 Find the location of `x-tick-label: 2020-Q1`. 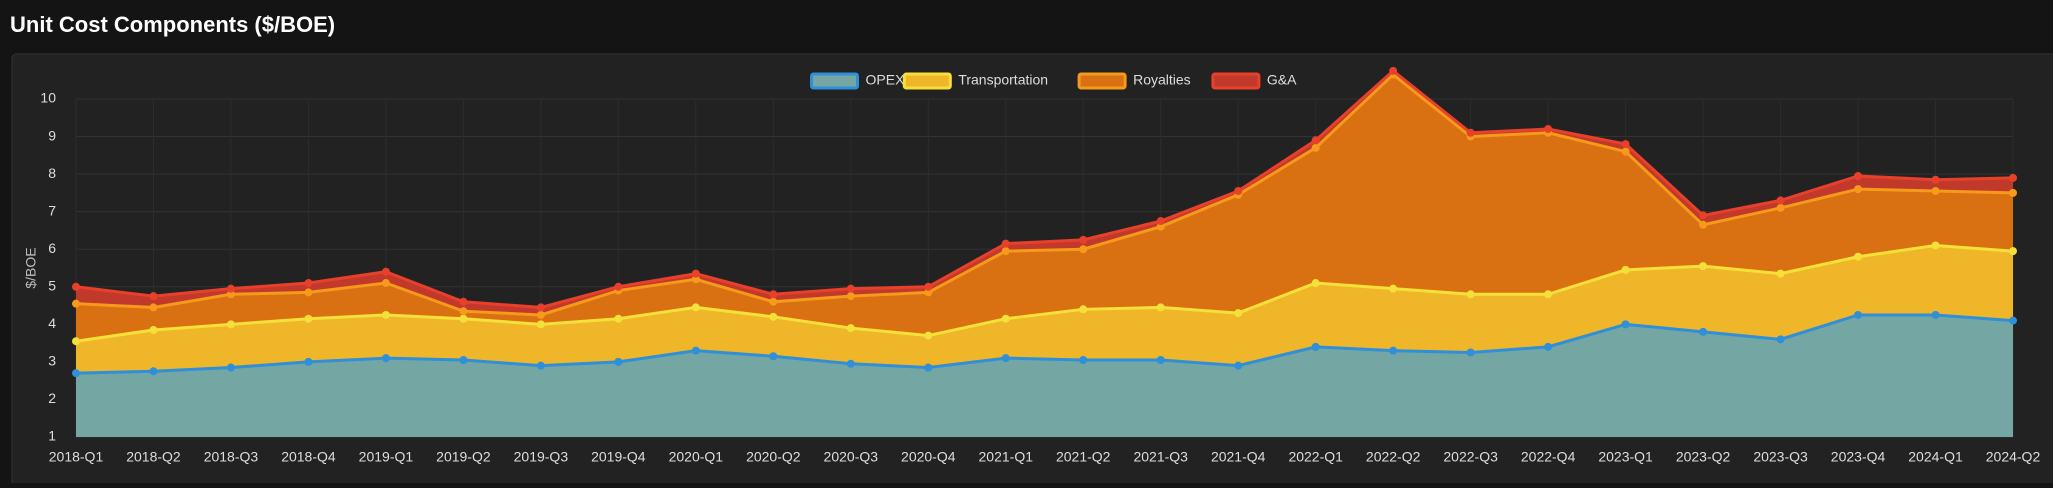

x-tick-label: 2020-Q1 is located at coordinates (696, 457).